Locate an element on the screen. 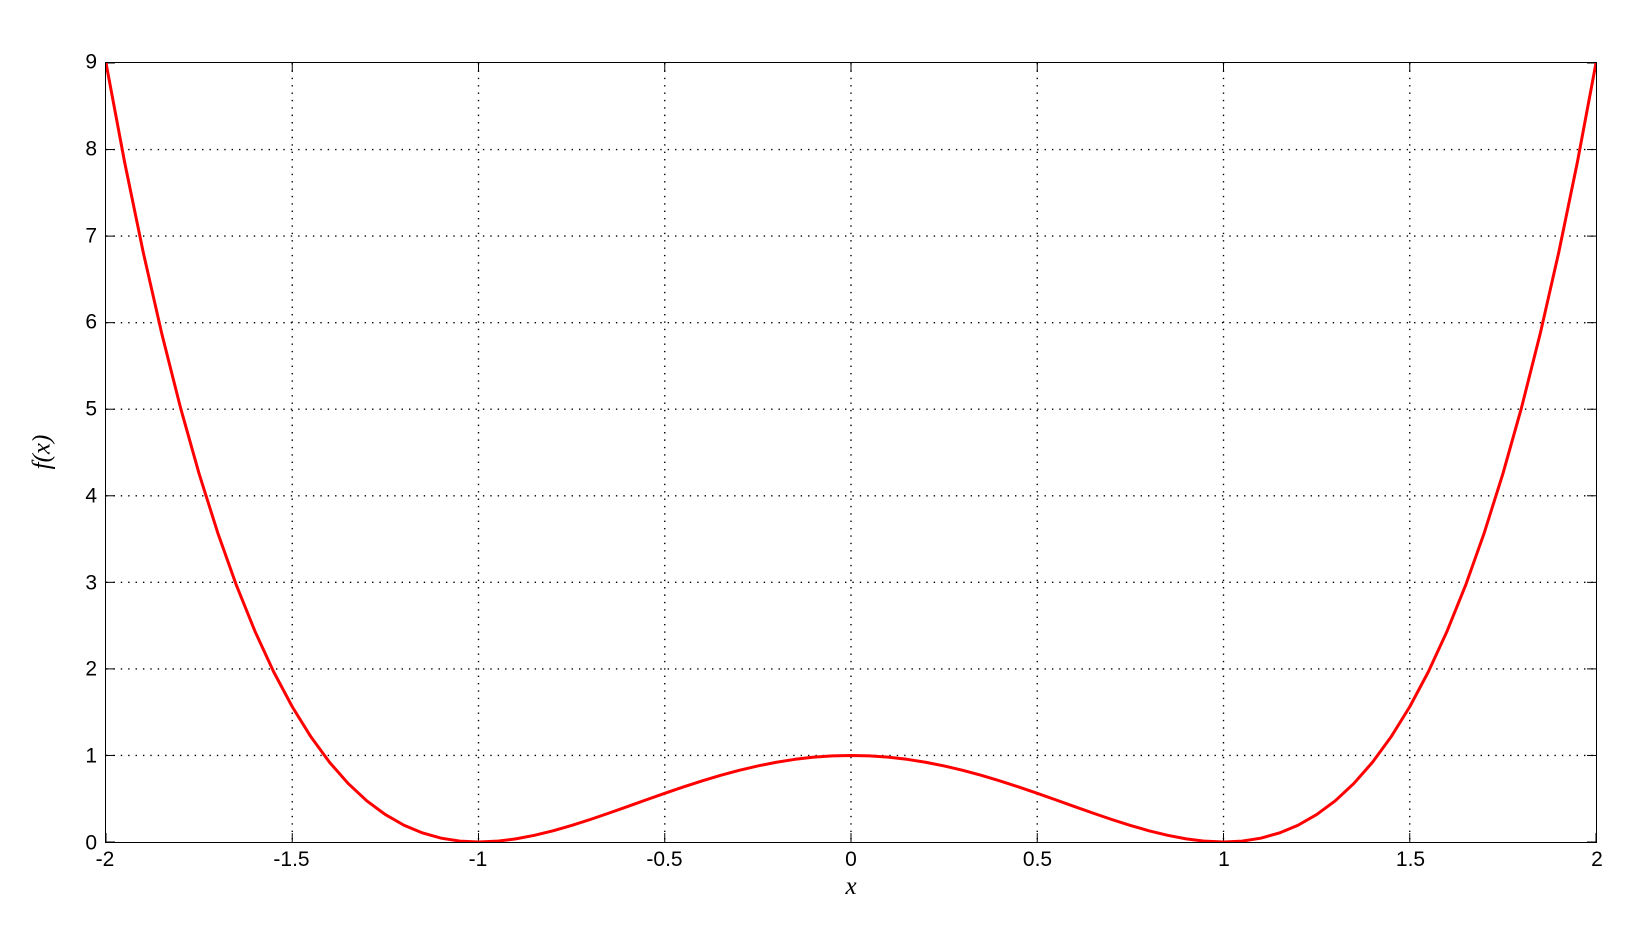 The image size is (1632, 945). x-axis-label: x is located at coordinates (851, 886).